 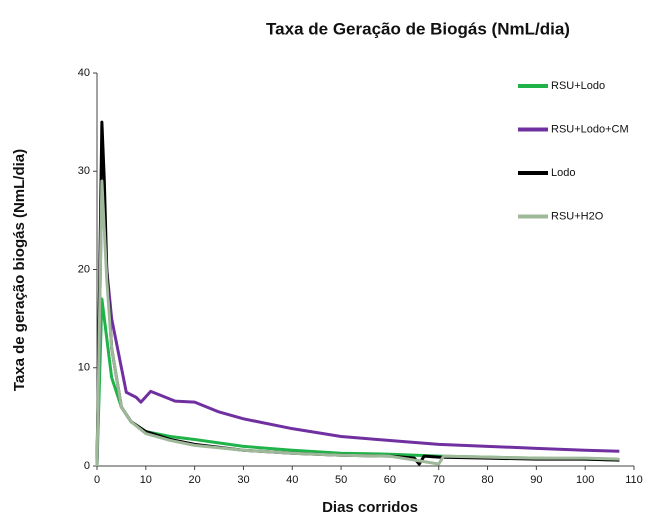 I want to click on x-tick-label: 20, so click(x=195, y=480).